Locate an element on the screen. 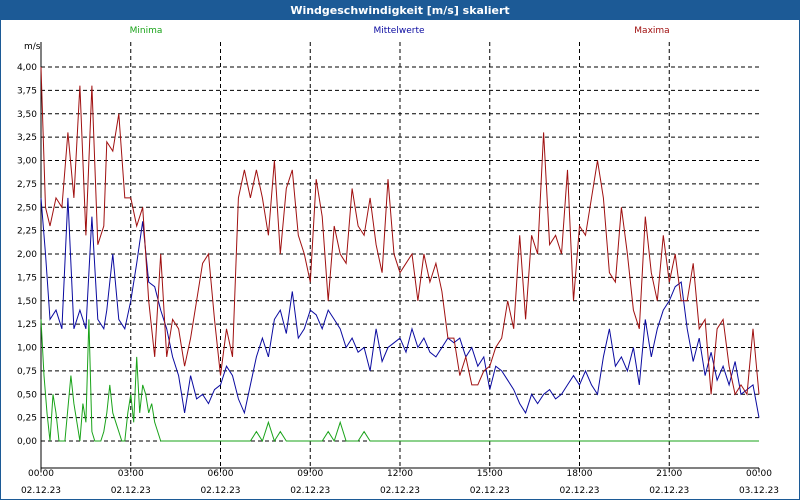  y-tick-label: 0,00 is located at coordinates (27, 442).